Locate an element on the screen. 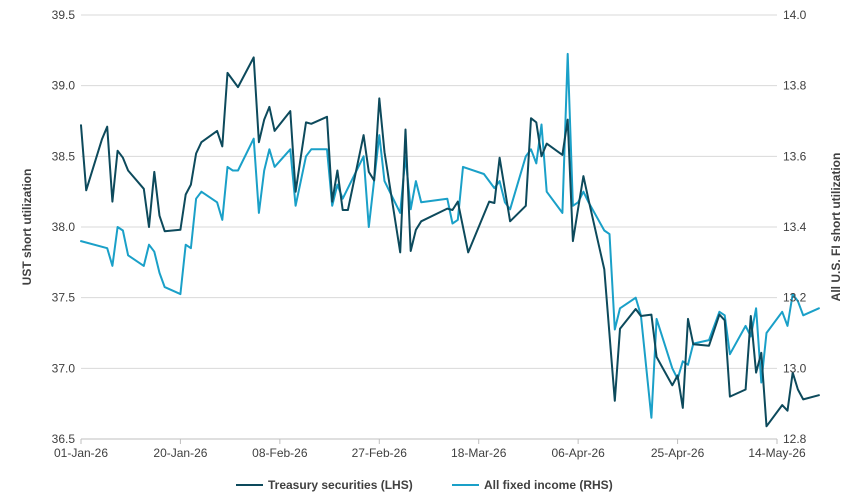 This screenshot has width=861, height=503. left-tick-label: 38.5 is located at coordinates (64, 156).